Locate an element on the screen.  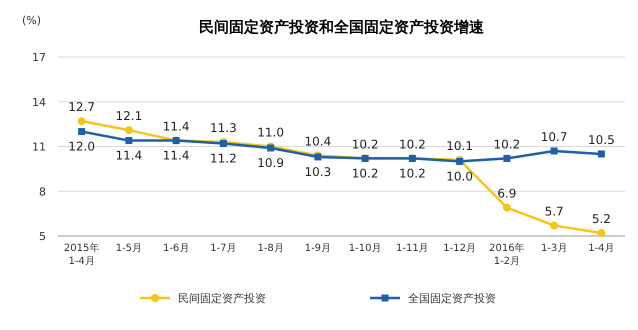
y-tick-label: 17 is located at coordinates (39, 57).